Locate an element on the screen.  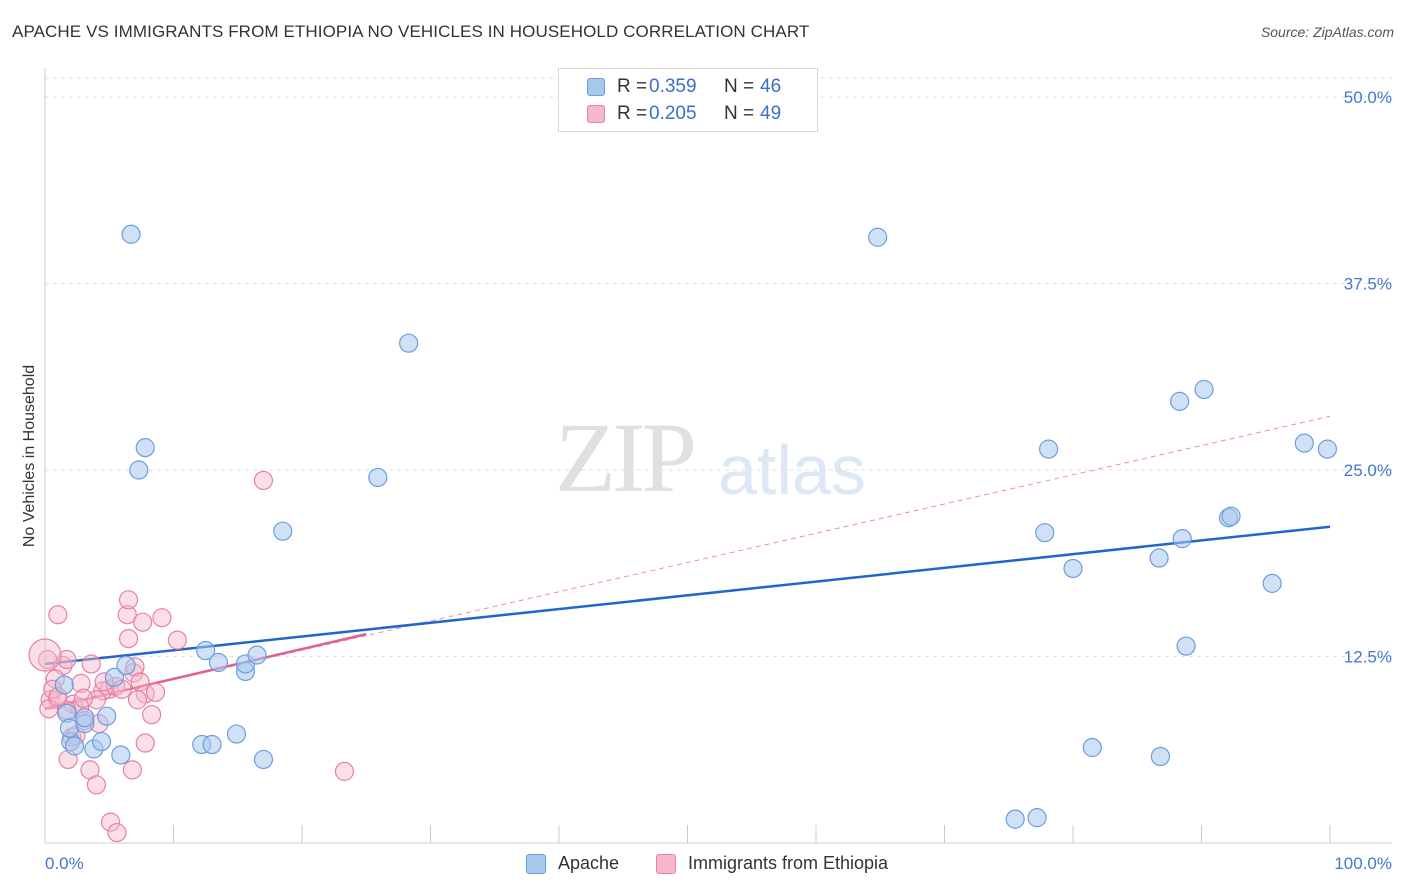
legend-row-apache: R = 0.359 N = 46 is located at coordinates (697, 87).